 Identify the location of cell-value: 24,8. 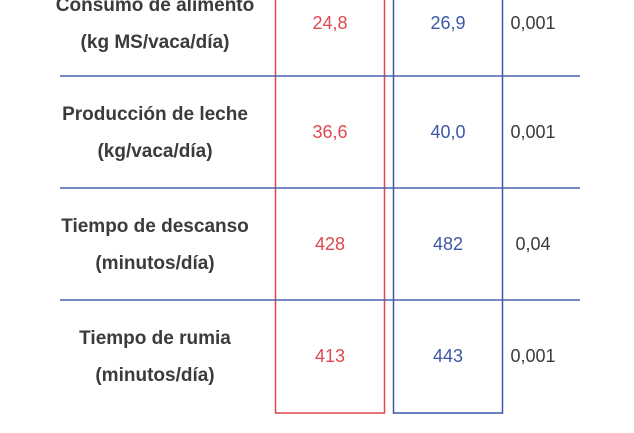
(329, 23).